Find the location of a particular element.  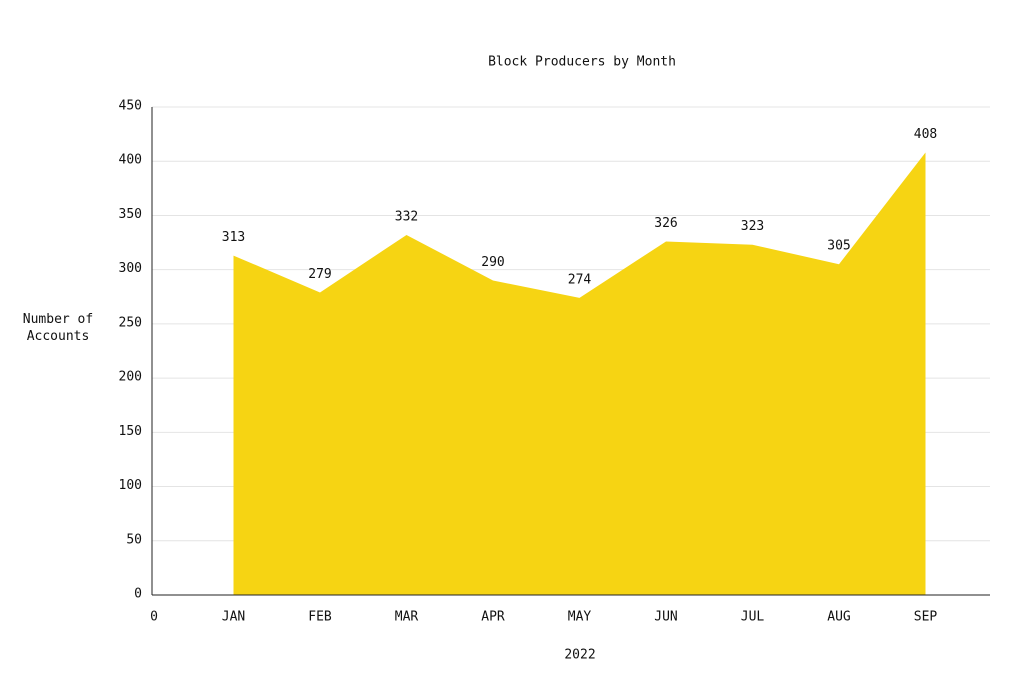

data-label: 323 is located at coordinates (752, 226).